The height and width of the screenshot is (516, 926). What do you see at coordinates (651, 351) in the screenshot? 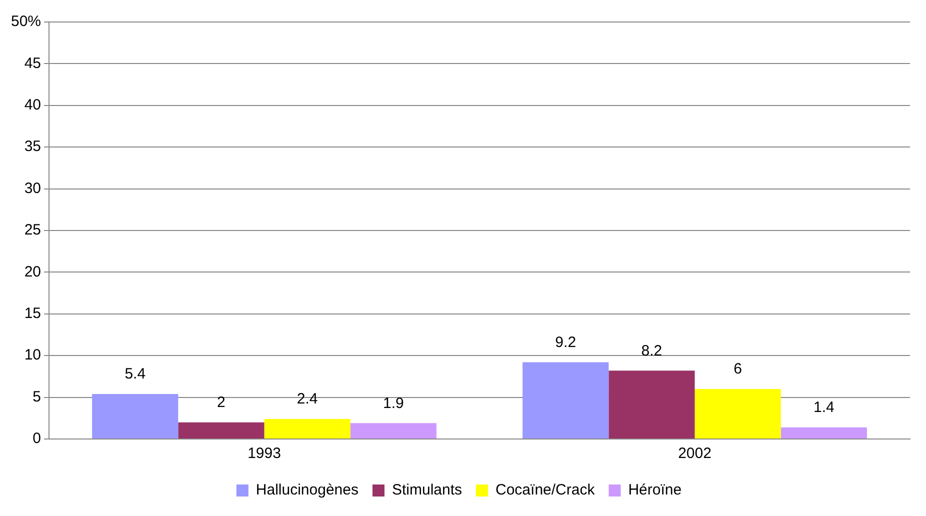
I see `data-label: 8.2` at bounding box center [651, 351].